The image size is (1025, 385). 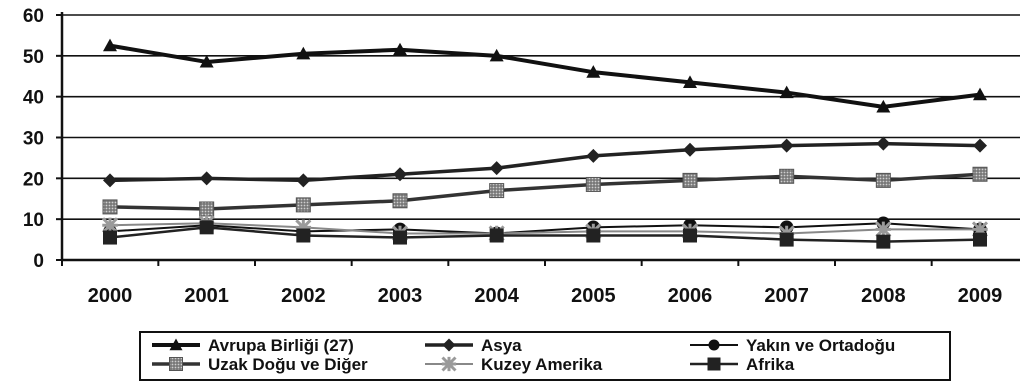 I want to click on legend-label: Avrupa Birliği (27), so click(x=281, y=345).